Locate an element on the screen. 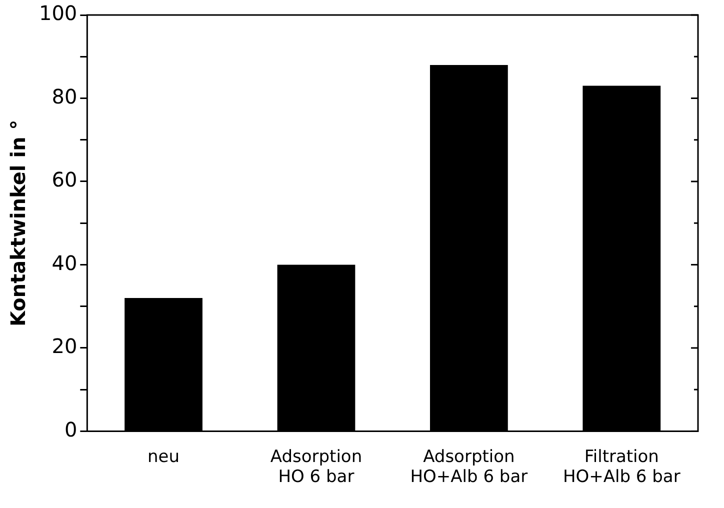 This screenshot has width=724, height=508. y-tick-label: 80 is located at coordinates (65, 96).